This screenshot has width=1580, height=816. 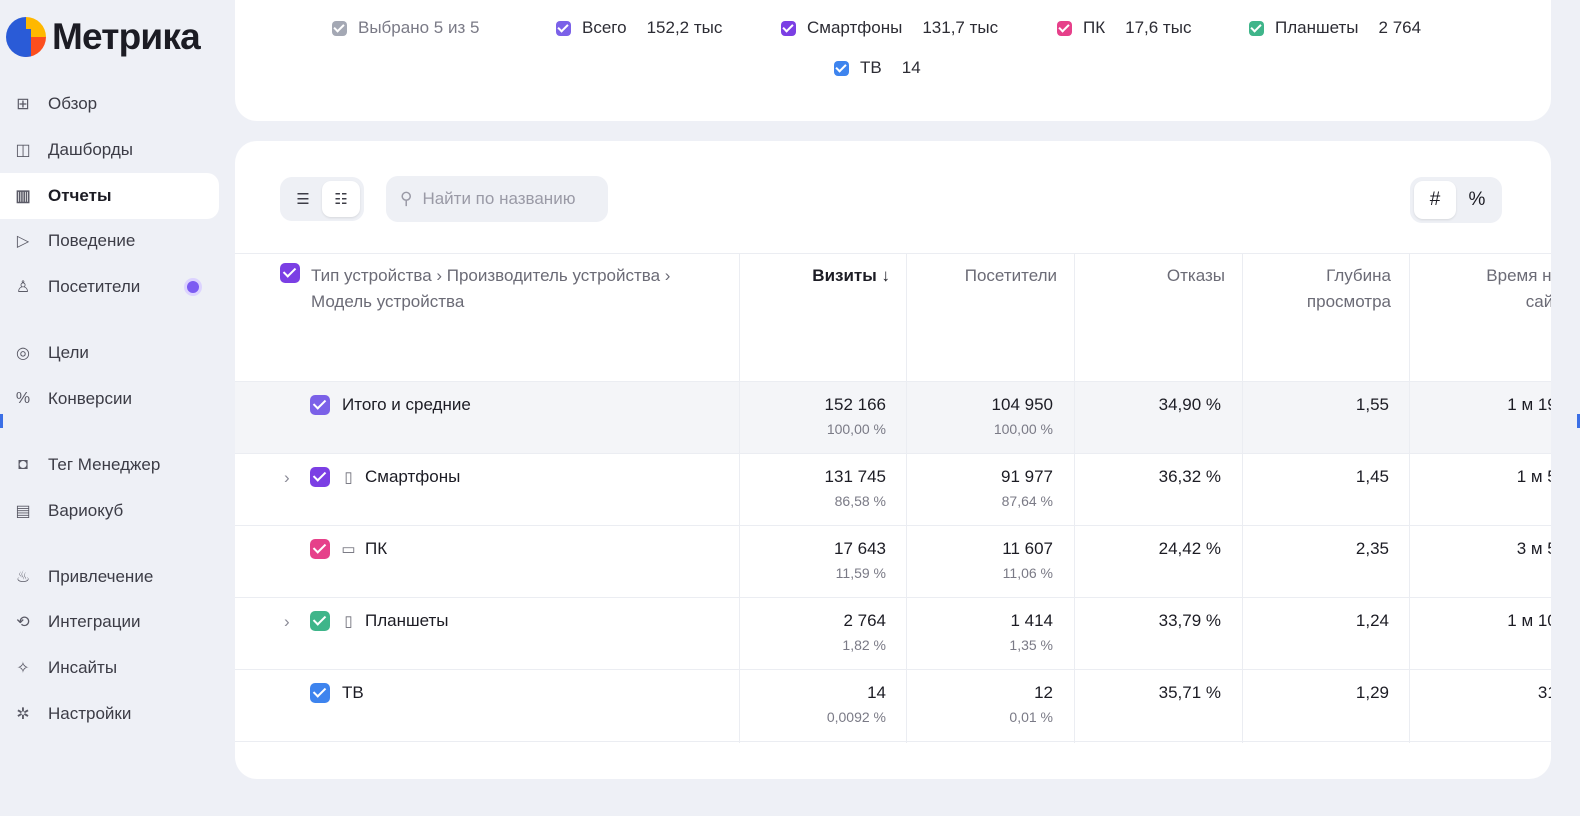 What do you see at coordinates (109, 241) in the screenshot?
I see `sidebar-item-4: ▷ Поведение` at bounding box center [109, 241].